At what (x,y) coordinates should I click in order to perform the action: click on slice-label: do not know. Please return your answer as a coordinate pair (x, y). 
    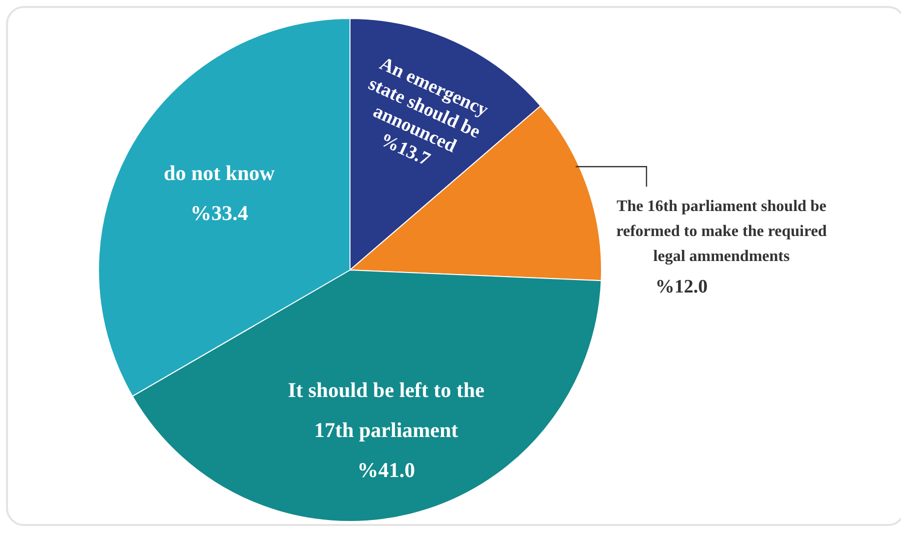
    Looking at the image, I should click on (220, 173).